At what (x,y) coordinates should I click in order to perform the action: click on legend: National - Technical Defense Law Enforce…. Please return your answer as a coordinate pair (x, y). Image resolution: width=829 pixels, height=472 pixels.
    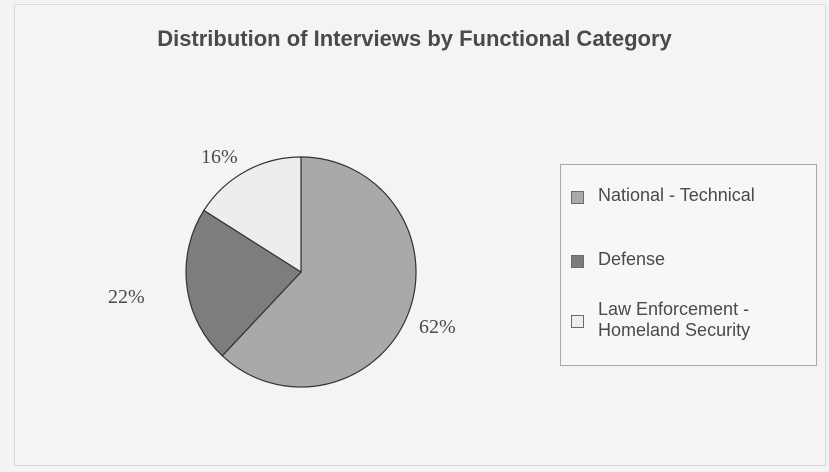
    Looking at the image, I should click on (688, 265).